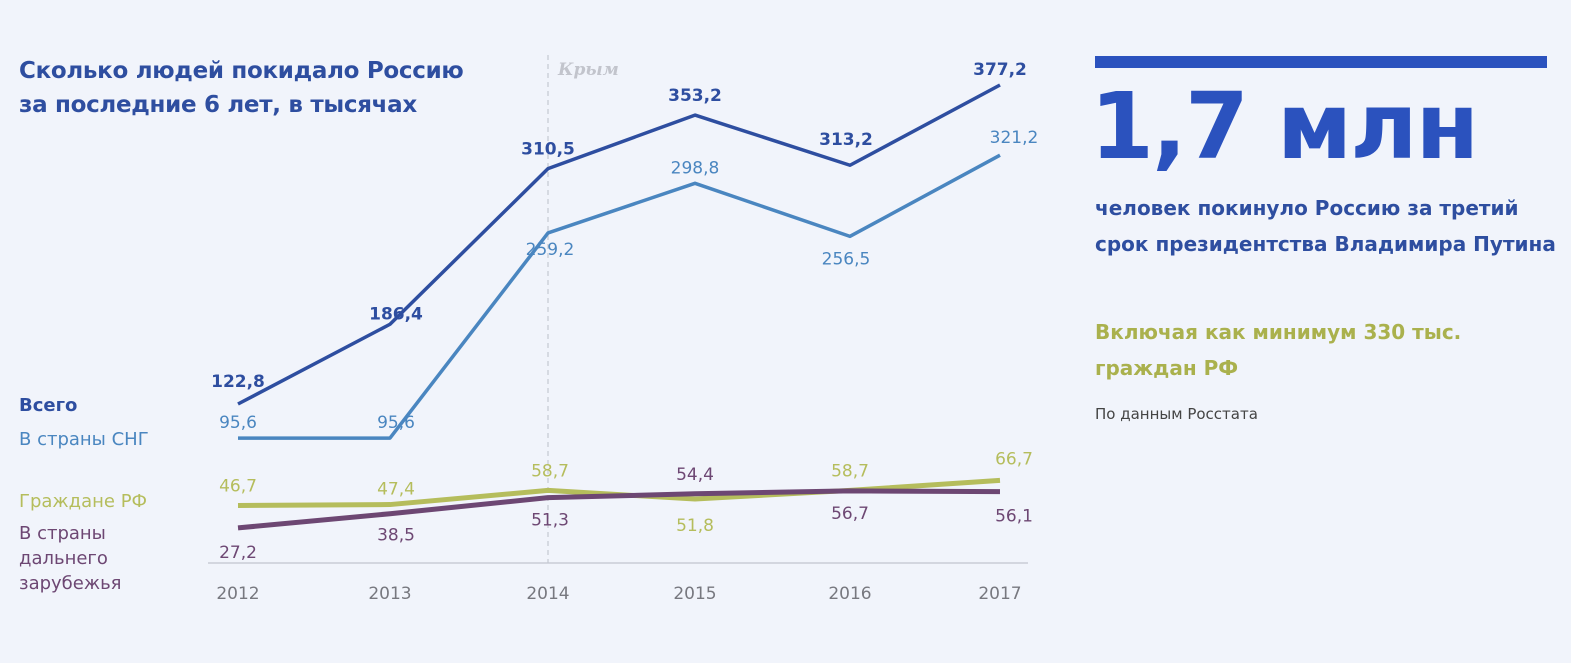 This screenshot has width=1571, height=663. I want to click on data-label-total: 353,2, so click(695, 96).